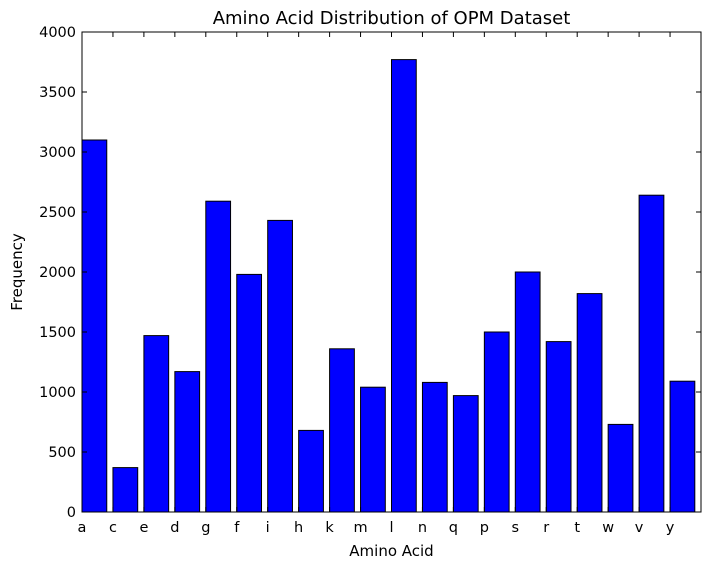 The width and height of the screenshot is (711, 574). Describe the element at coordinates (71, 513) in the screenshot. I see `y-tick-label: 0` at that location.